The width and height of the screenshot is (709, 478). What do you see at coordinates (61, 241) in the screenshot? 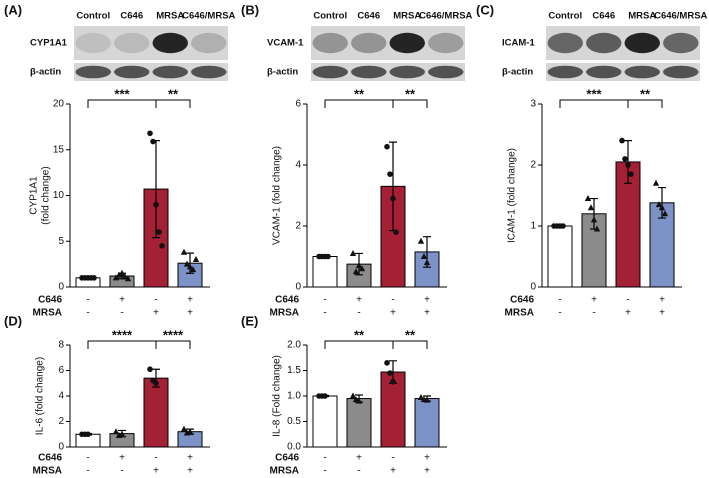
I see `y-tick-label: 5` at bounding box center [61, 241].